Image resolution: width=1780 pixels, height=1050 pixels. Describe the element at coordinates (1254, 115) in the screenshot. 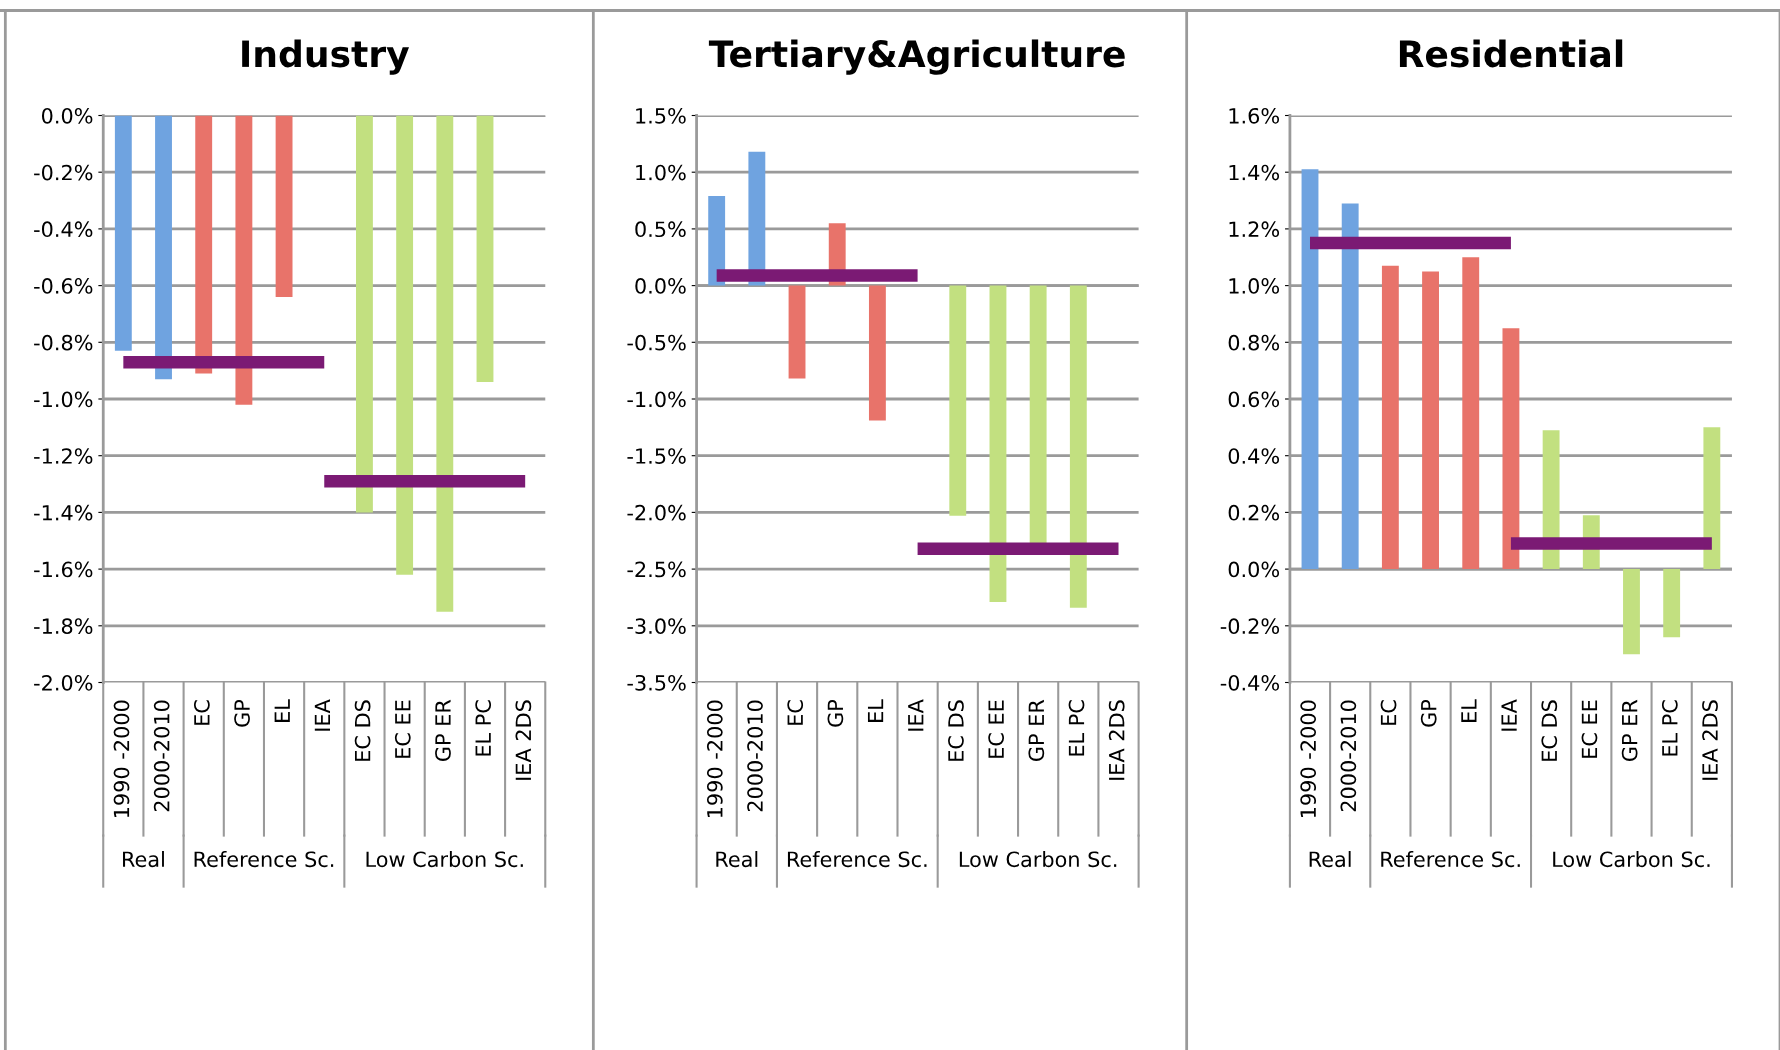

I see `y-tick-label: 1.6%` at that location.